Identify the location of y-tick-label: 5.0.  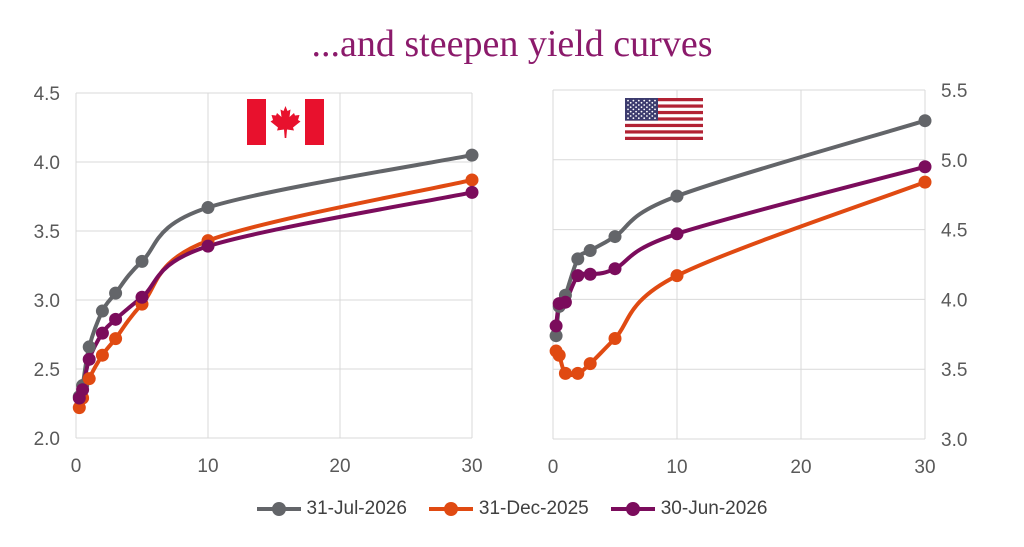
(954, 161).